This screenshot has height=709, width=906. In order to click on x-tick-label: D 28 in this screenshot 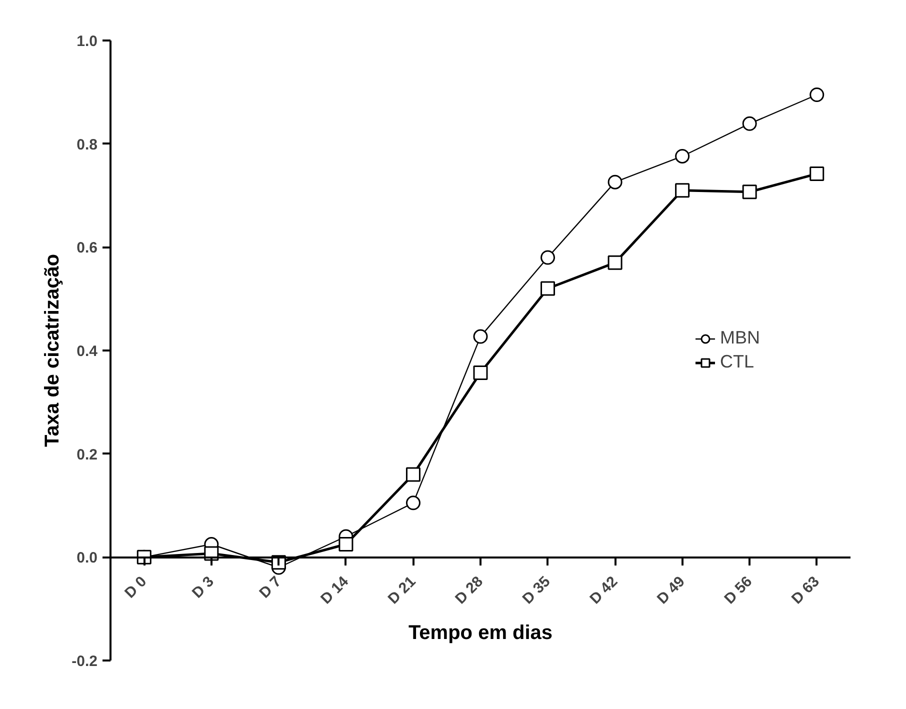, I will do `click(469, 590)`.